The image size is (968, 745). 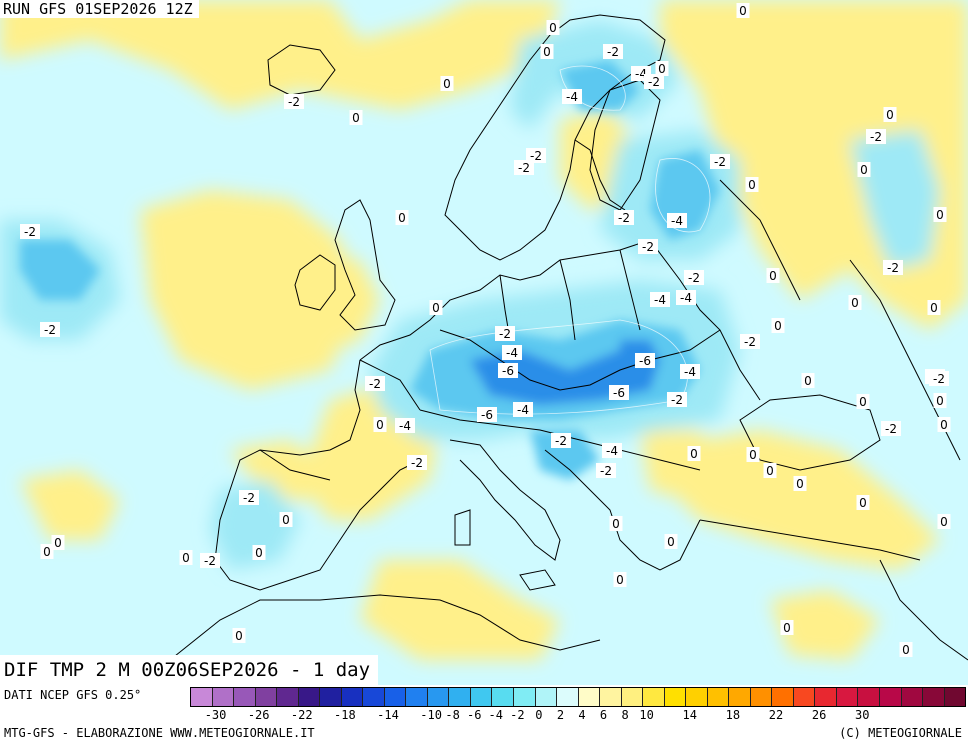 What do you see at coordinates (517, 715) in the screenshot?
I see `colorbar-tick-label: -2` at bounding box center [517, 715].